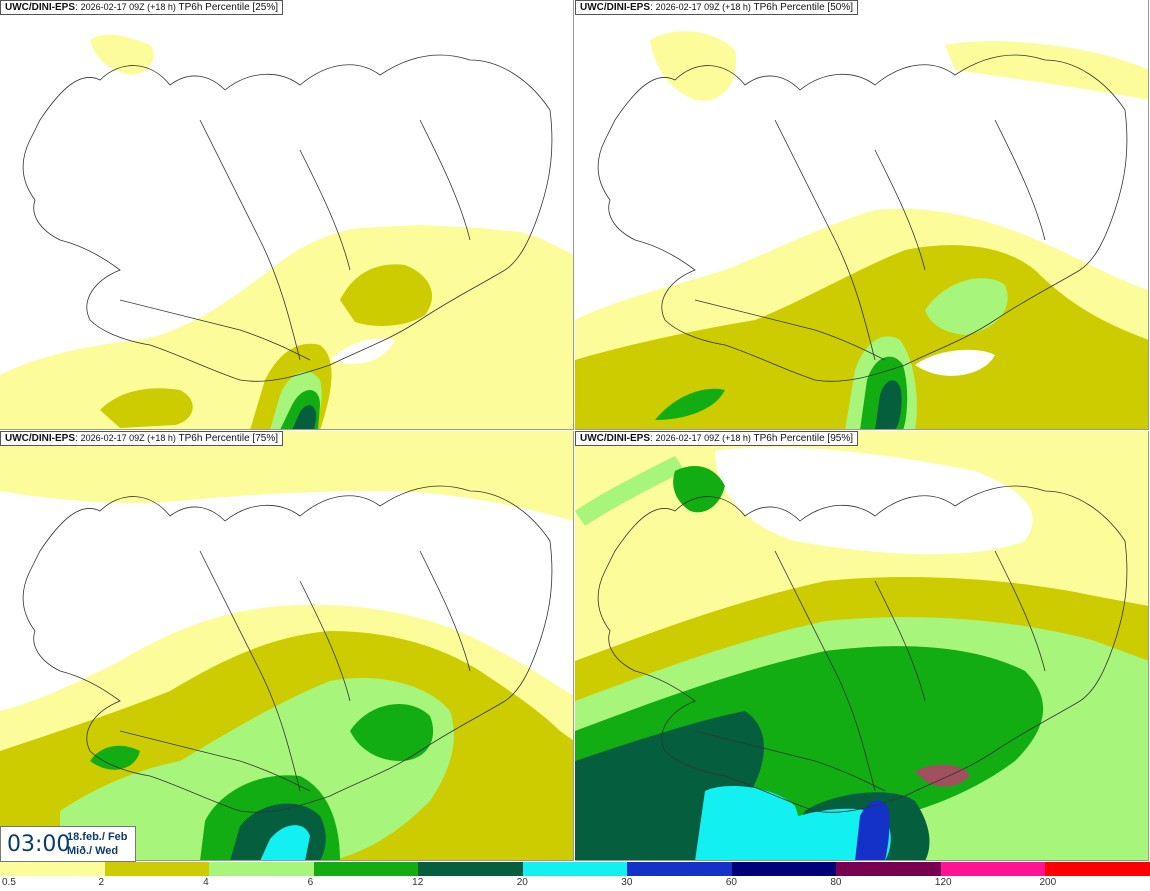 The height and width of the screenshot is (891, 1150). What do you see at coordinates (803, 7) in the screenshot?
I see `header-product: TP6h Percentile [50%]` at bounding box center [803, 7].